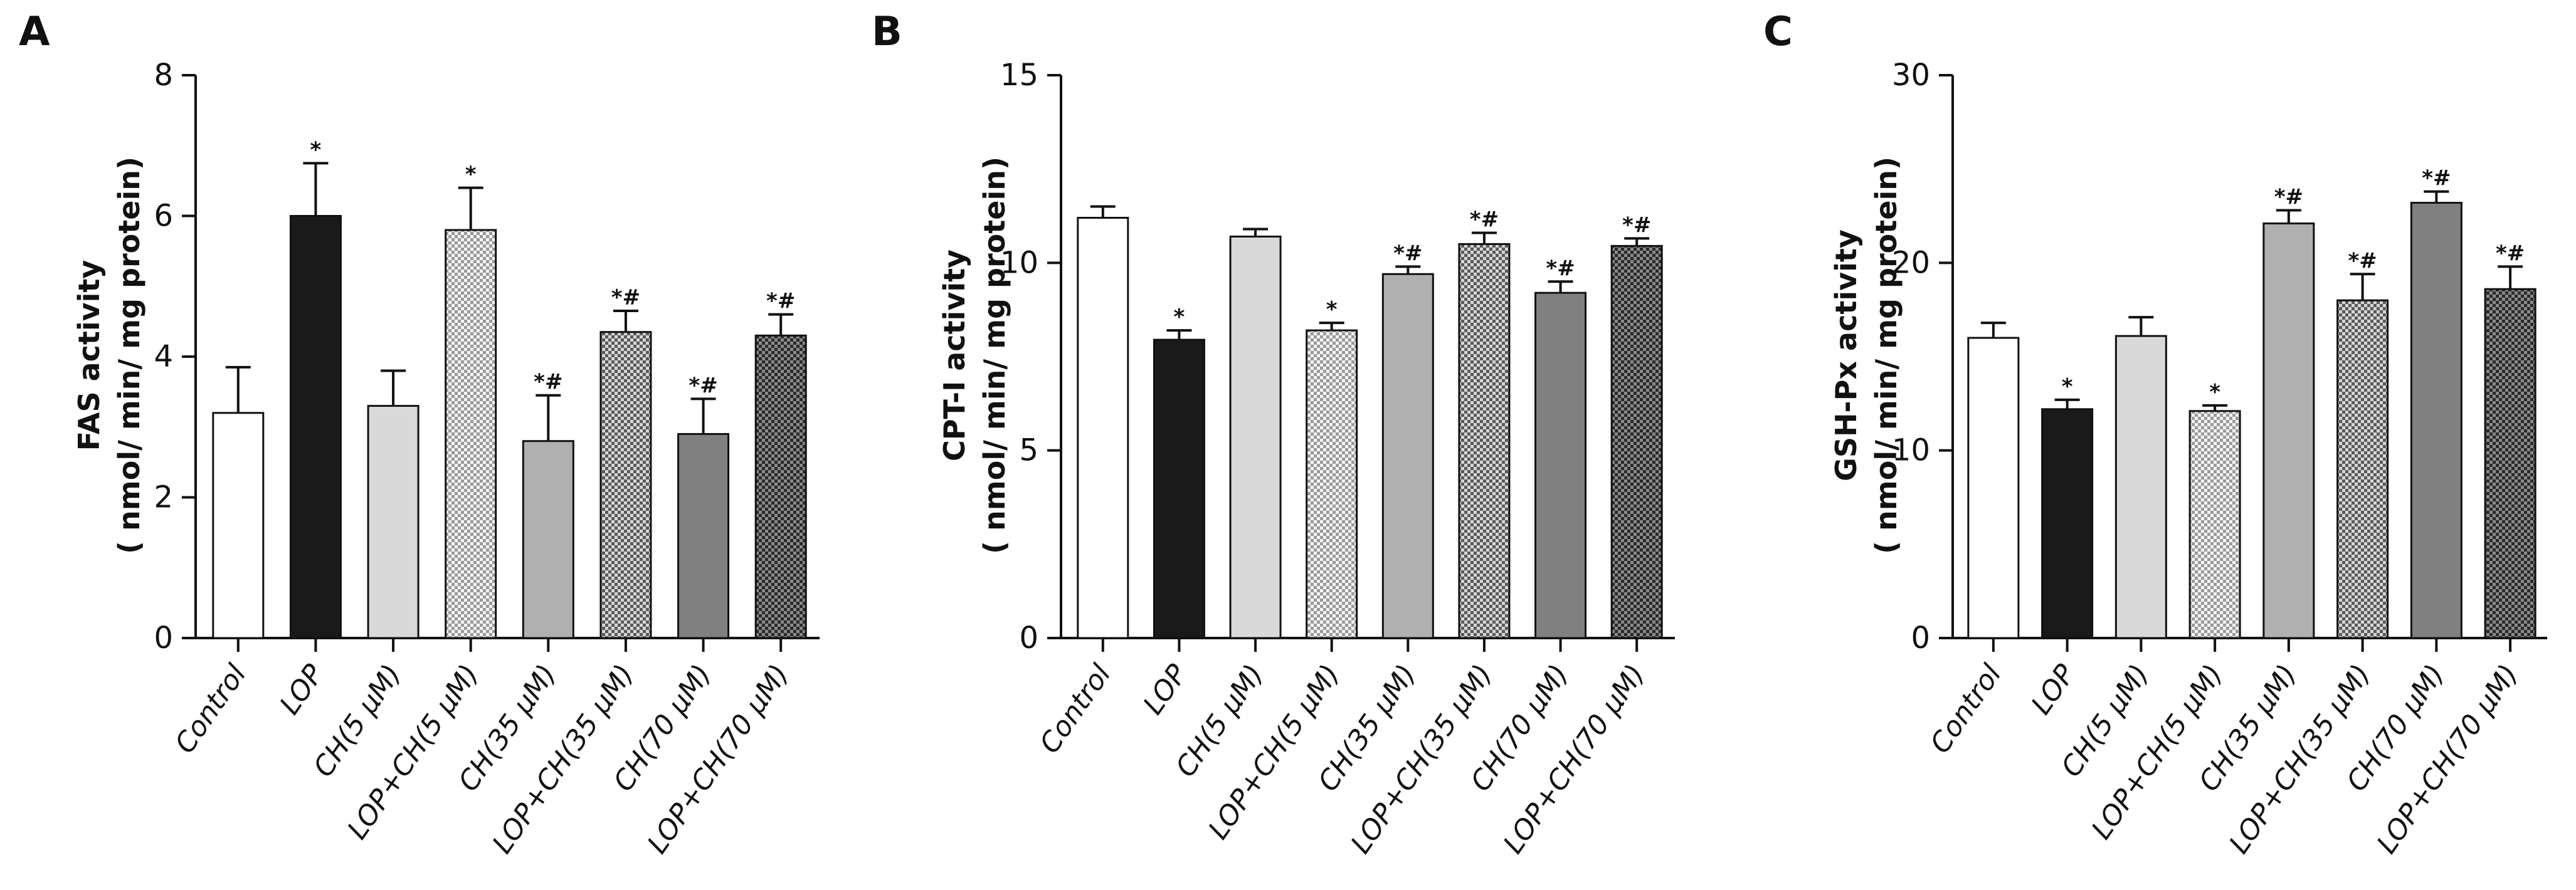 The height and width of the screenshot is (890, 2576). What do you see at coordinates (163, 357) in the screenshot?
I see `y-tick-label: 4` at bounding box center [163, 357].